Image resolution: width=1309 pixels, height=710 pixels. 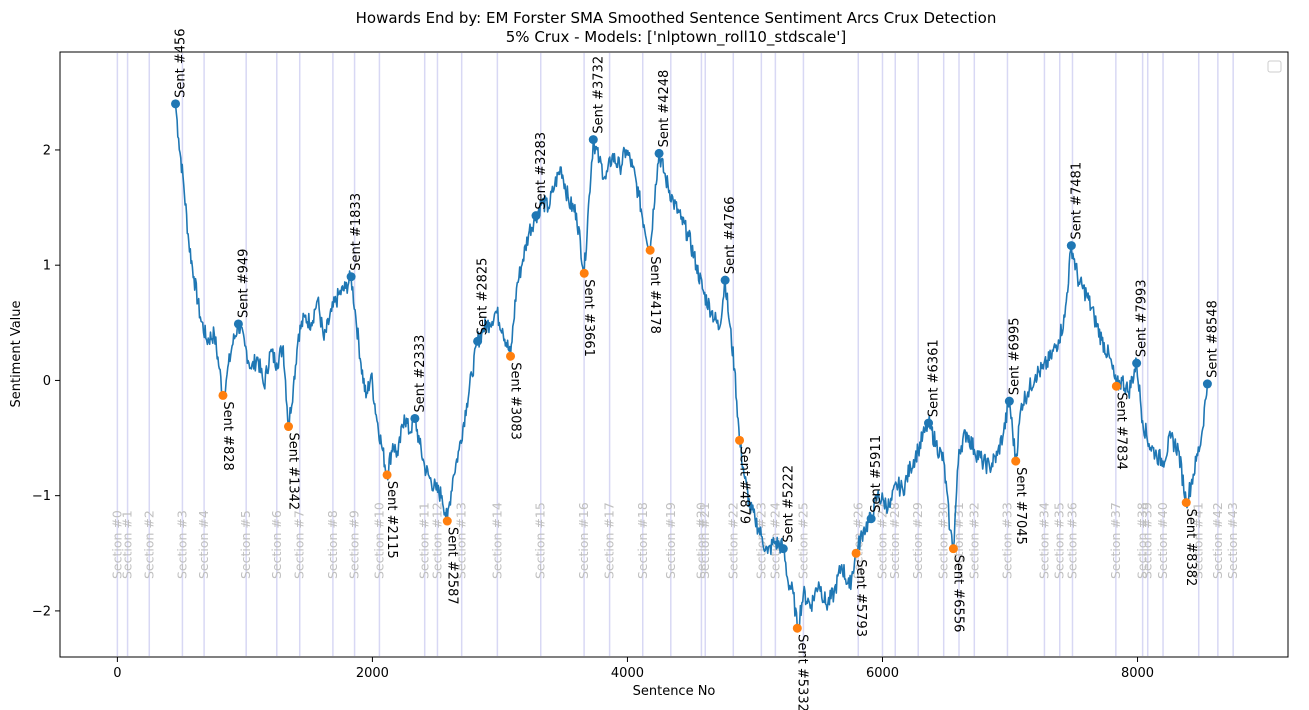 What do you see at coordinates (894, 540) in the screenshot?
I see `section-label: Section #28` at bounding box center [894, 540].